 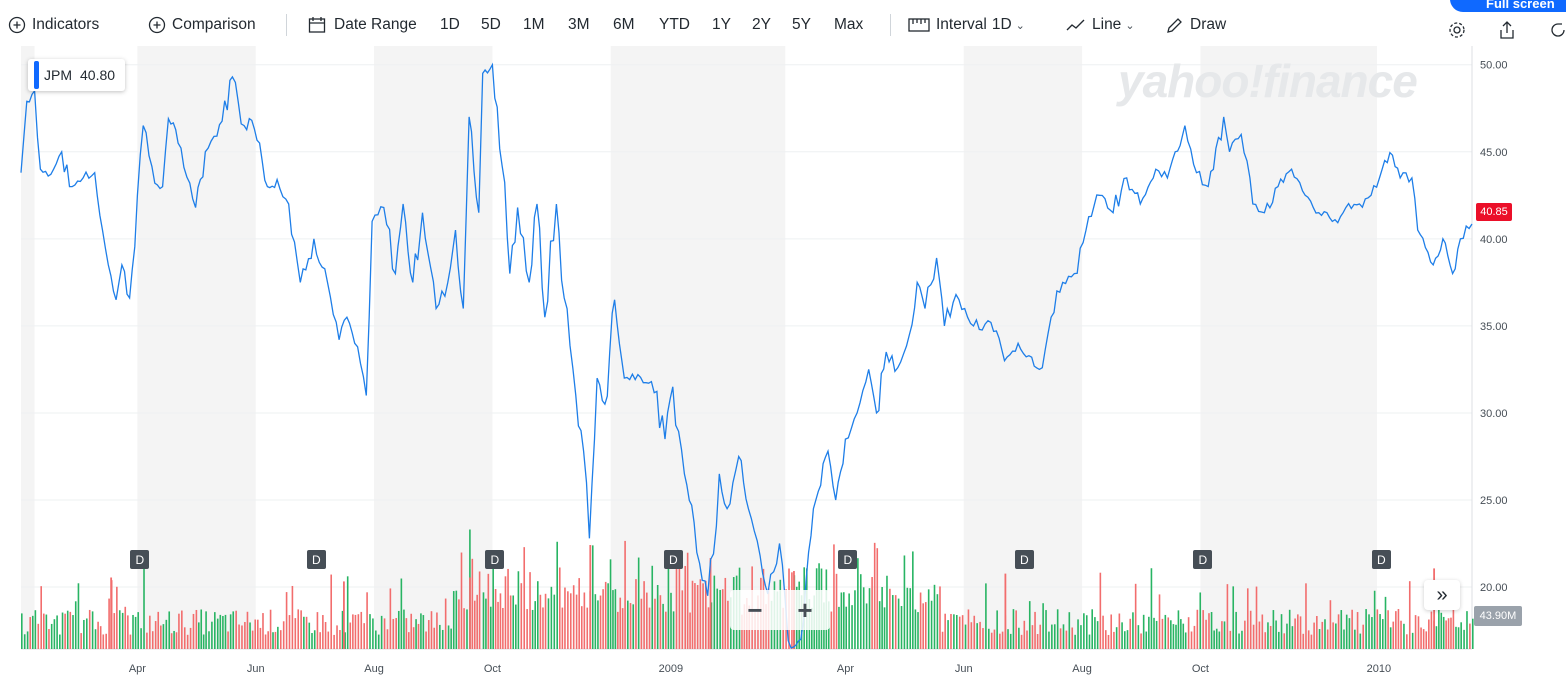 I want to click on comparison-button: Comparison, so click(x=202, y=25).